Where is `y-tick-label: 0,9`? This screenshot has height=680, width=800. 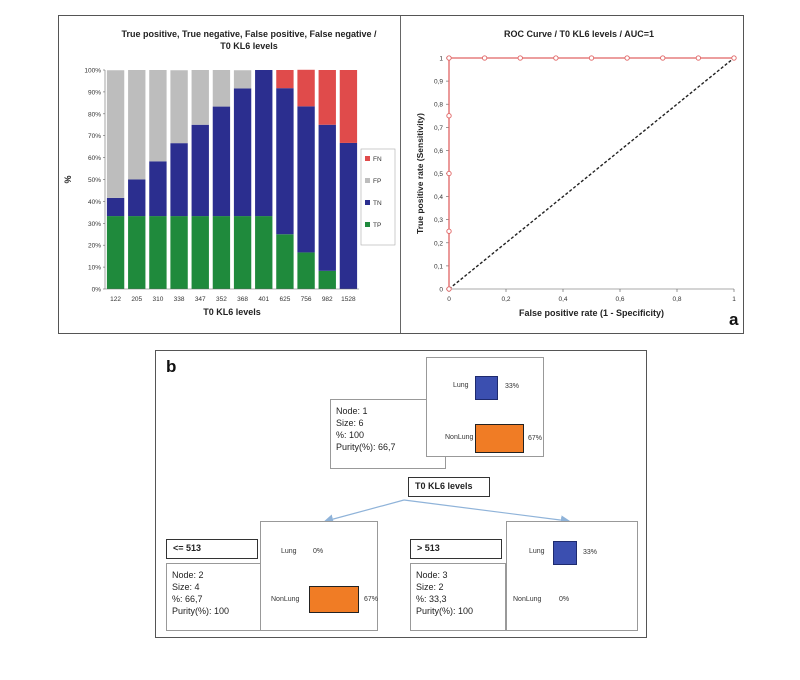 y-tick-label: 0,9 is located at coordinates (438, 82).